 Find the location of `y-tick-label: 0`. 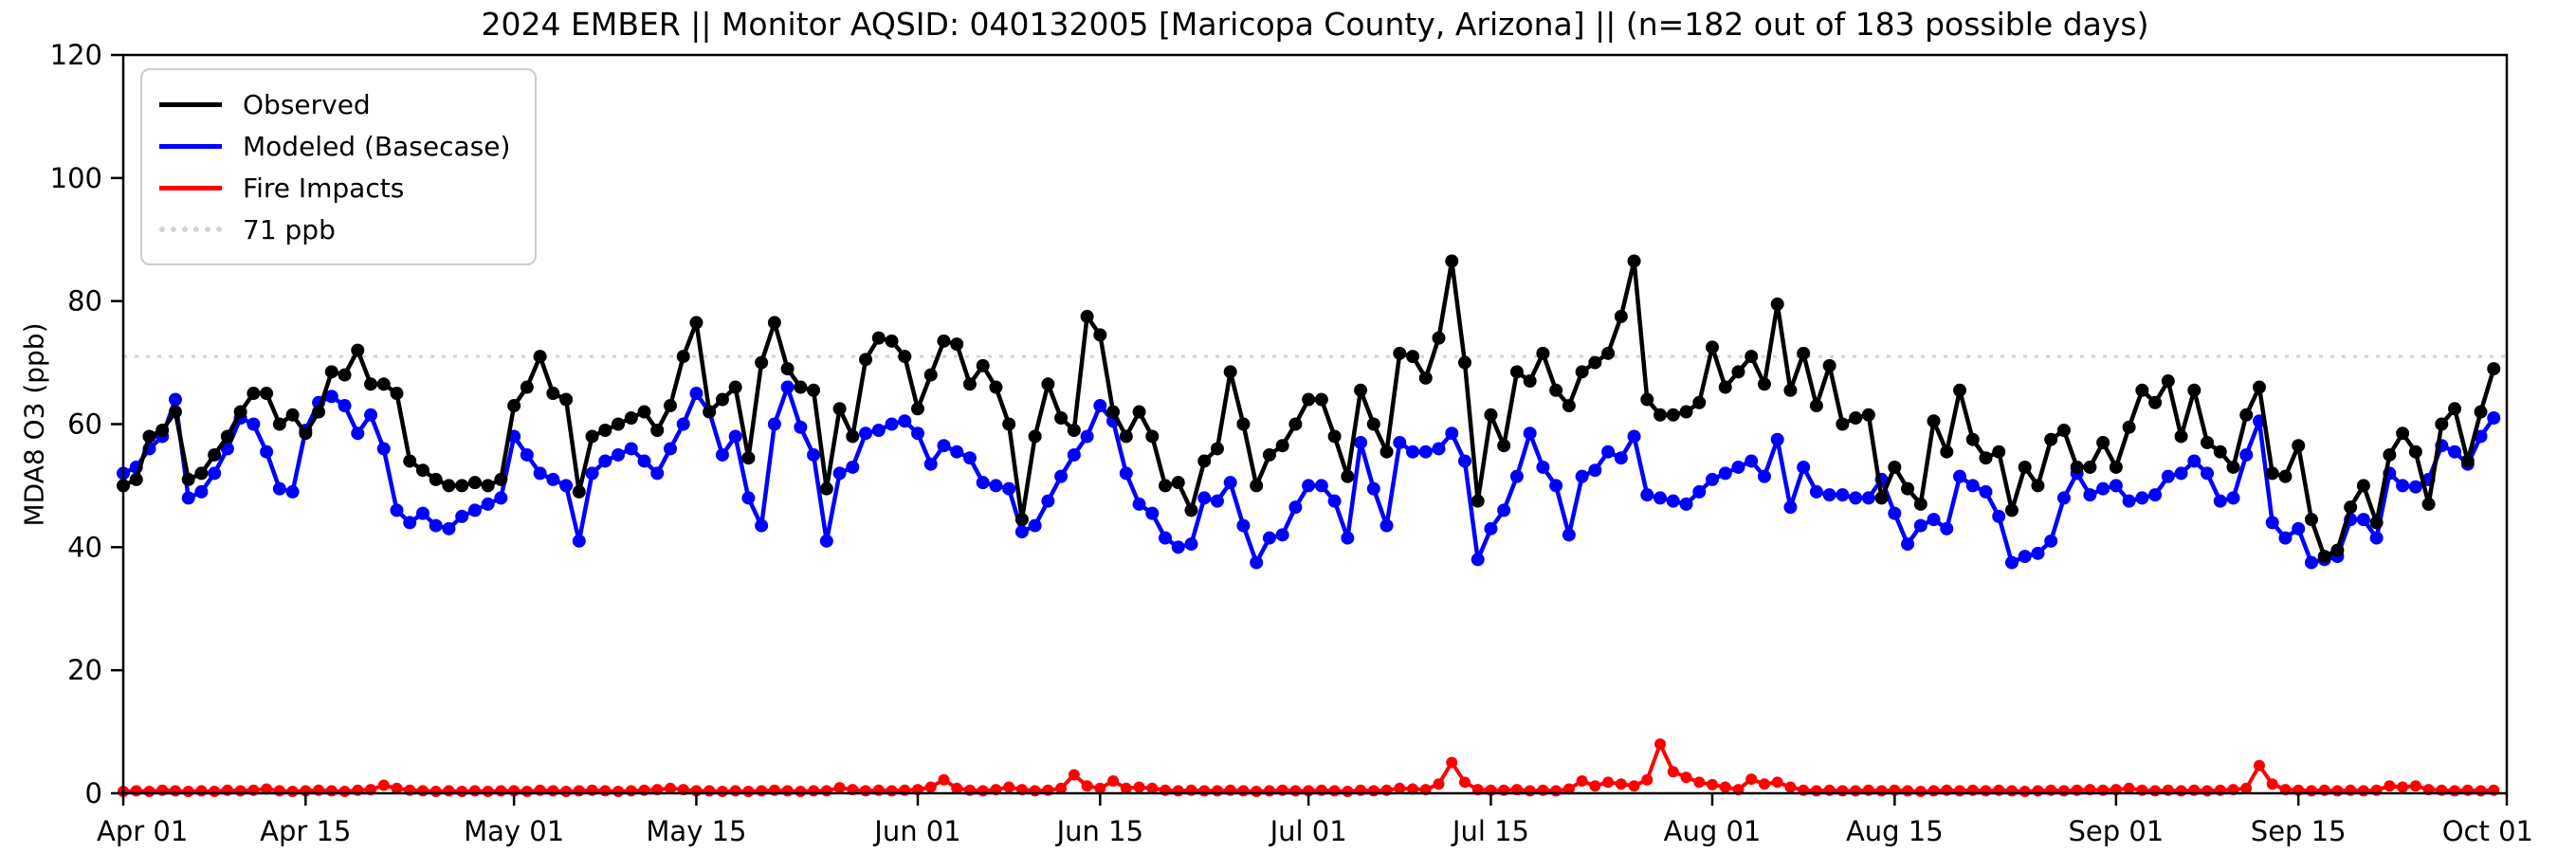

y-tick-label: 0 is located at coordinates (93, 793).